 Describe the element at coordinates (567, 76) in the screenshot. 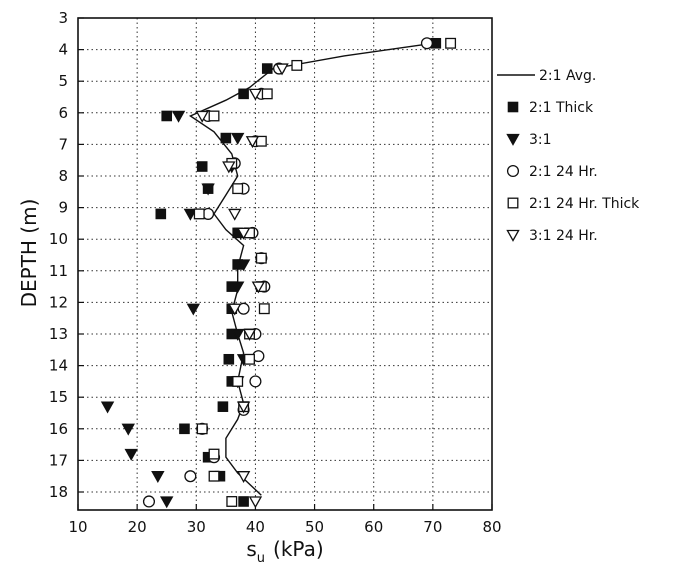

I see `legend-label: 2:1 Avg.` at that location.